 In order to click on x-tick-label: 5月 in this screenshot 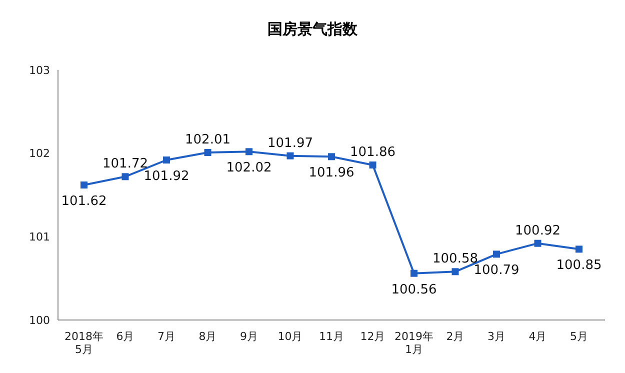, I will do `click(579, 336)`.